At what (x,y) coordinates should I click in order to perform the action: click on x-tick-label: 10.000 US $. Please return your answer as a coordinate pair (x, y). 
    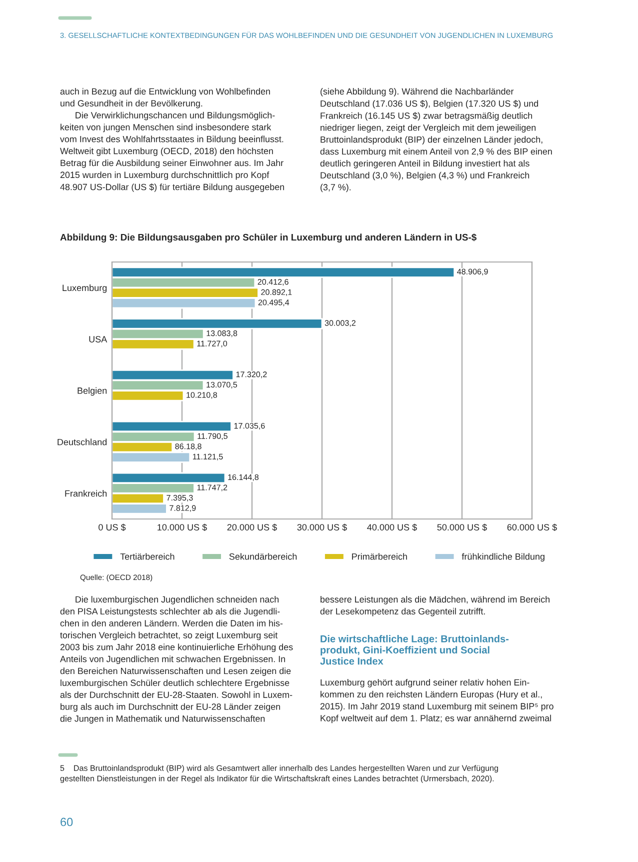
    Looking at the image, I should click on (182, 528).